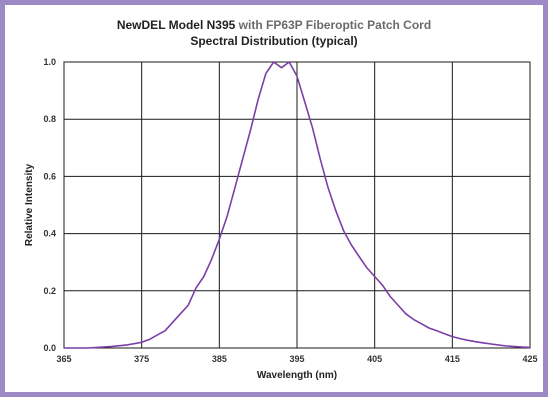 This screenshot has width=548, height=397. I want to click on y-tick-label: 0.0, so click(49, 348).